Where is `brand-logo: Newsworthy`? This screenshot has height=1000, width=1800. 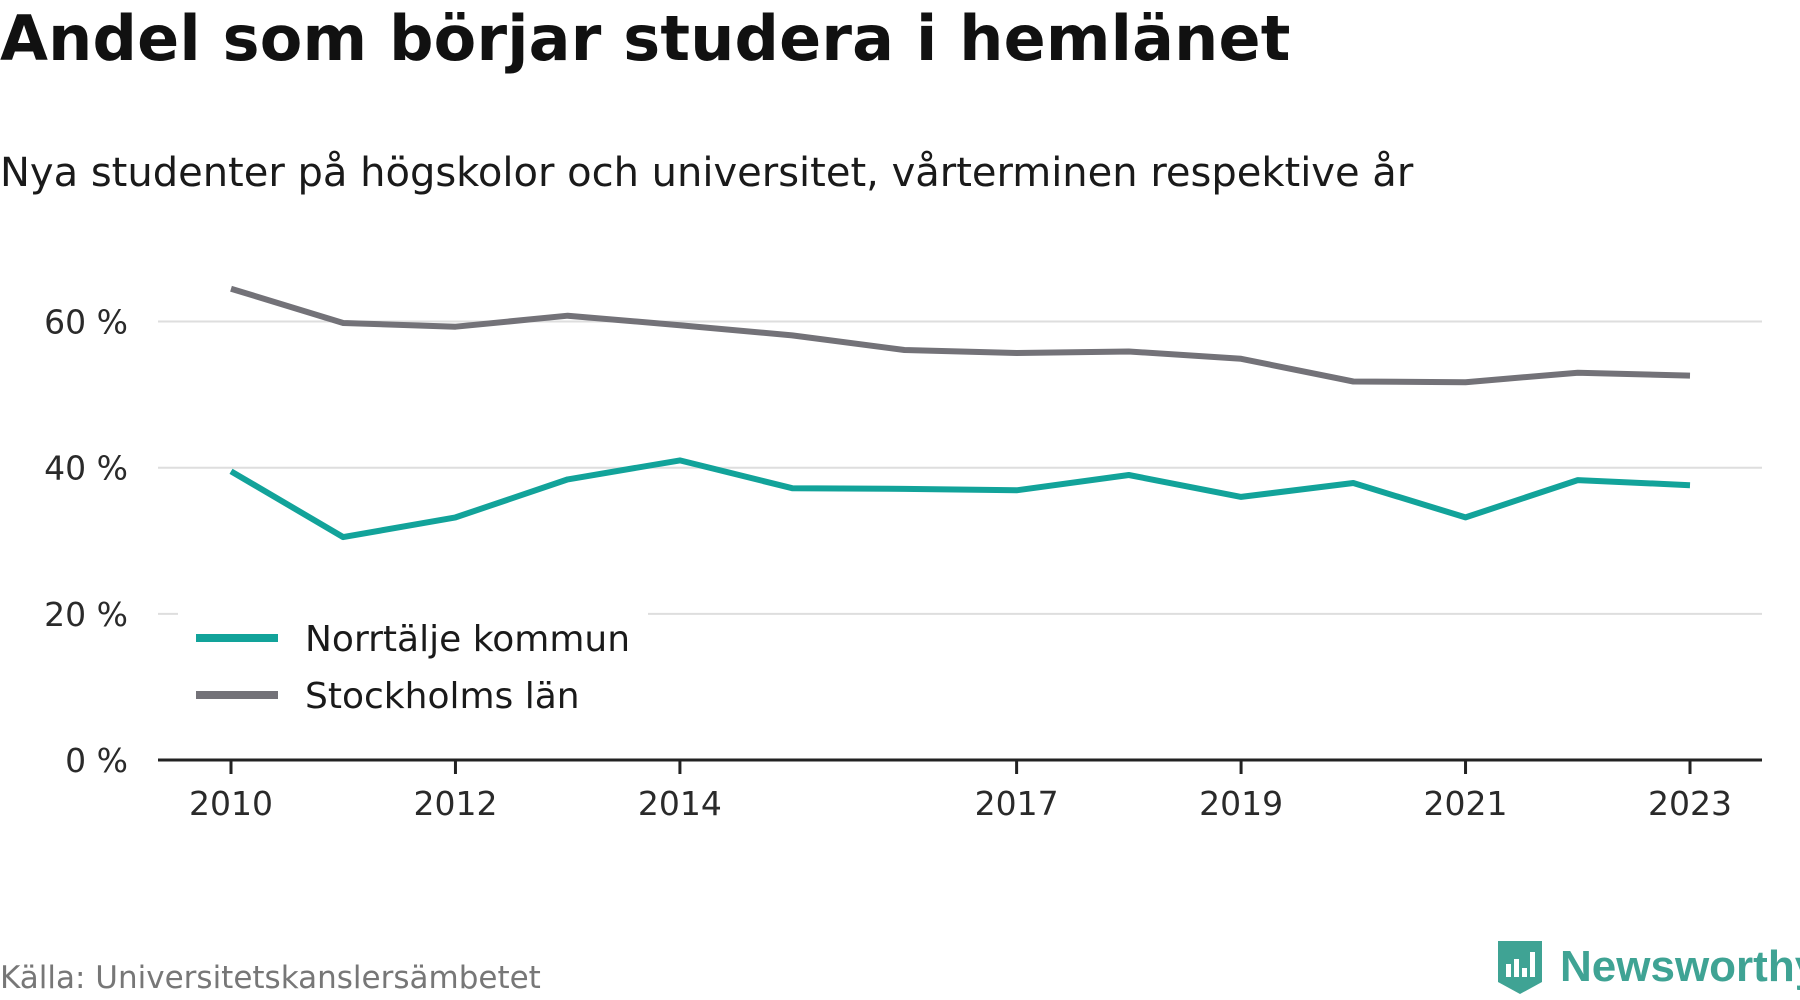
brand-logo: Newsworthy is located at coordinates (1647, 967).